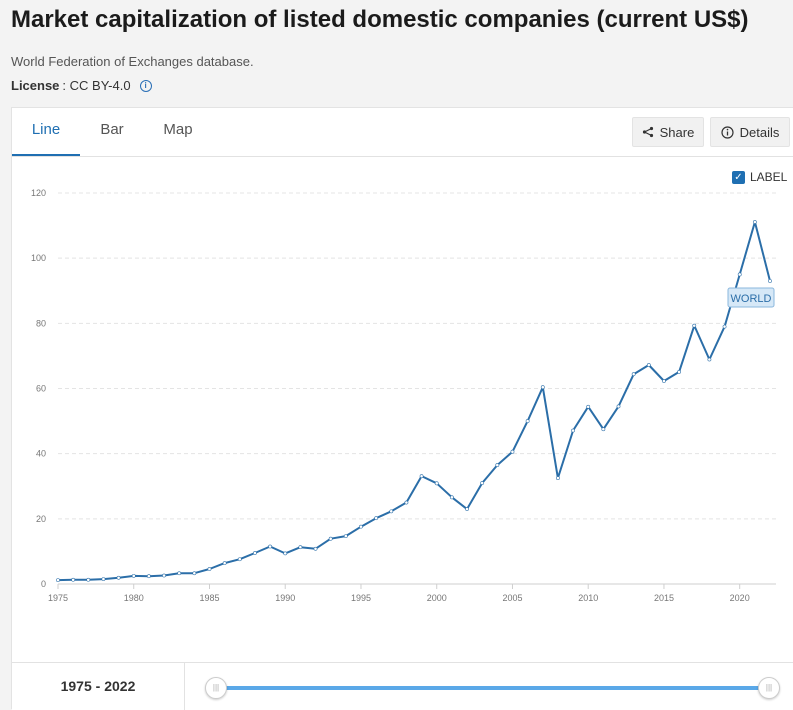  What do you see at coordinates (740, 598) in the screenshot?
I see `x-tick-label: 2020` at bounding box center [740, 598].